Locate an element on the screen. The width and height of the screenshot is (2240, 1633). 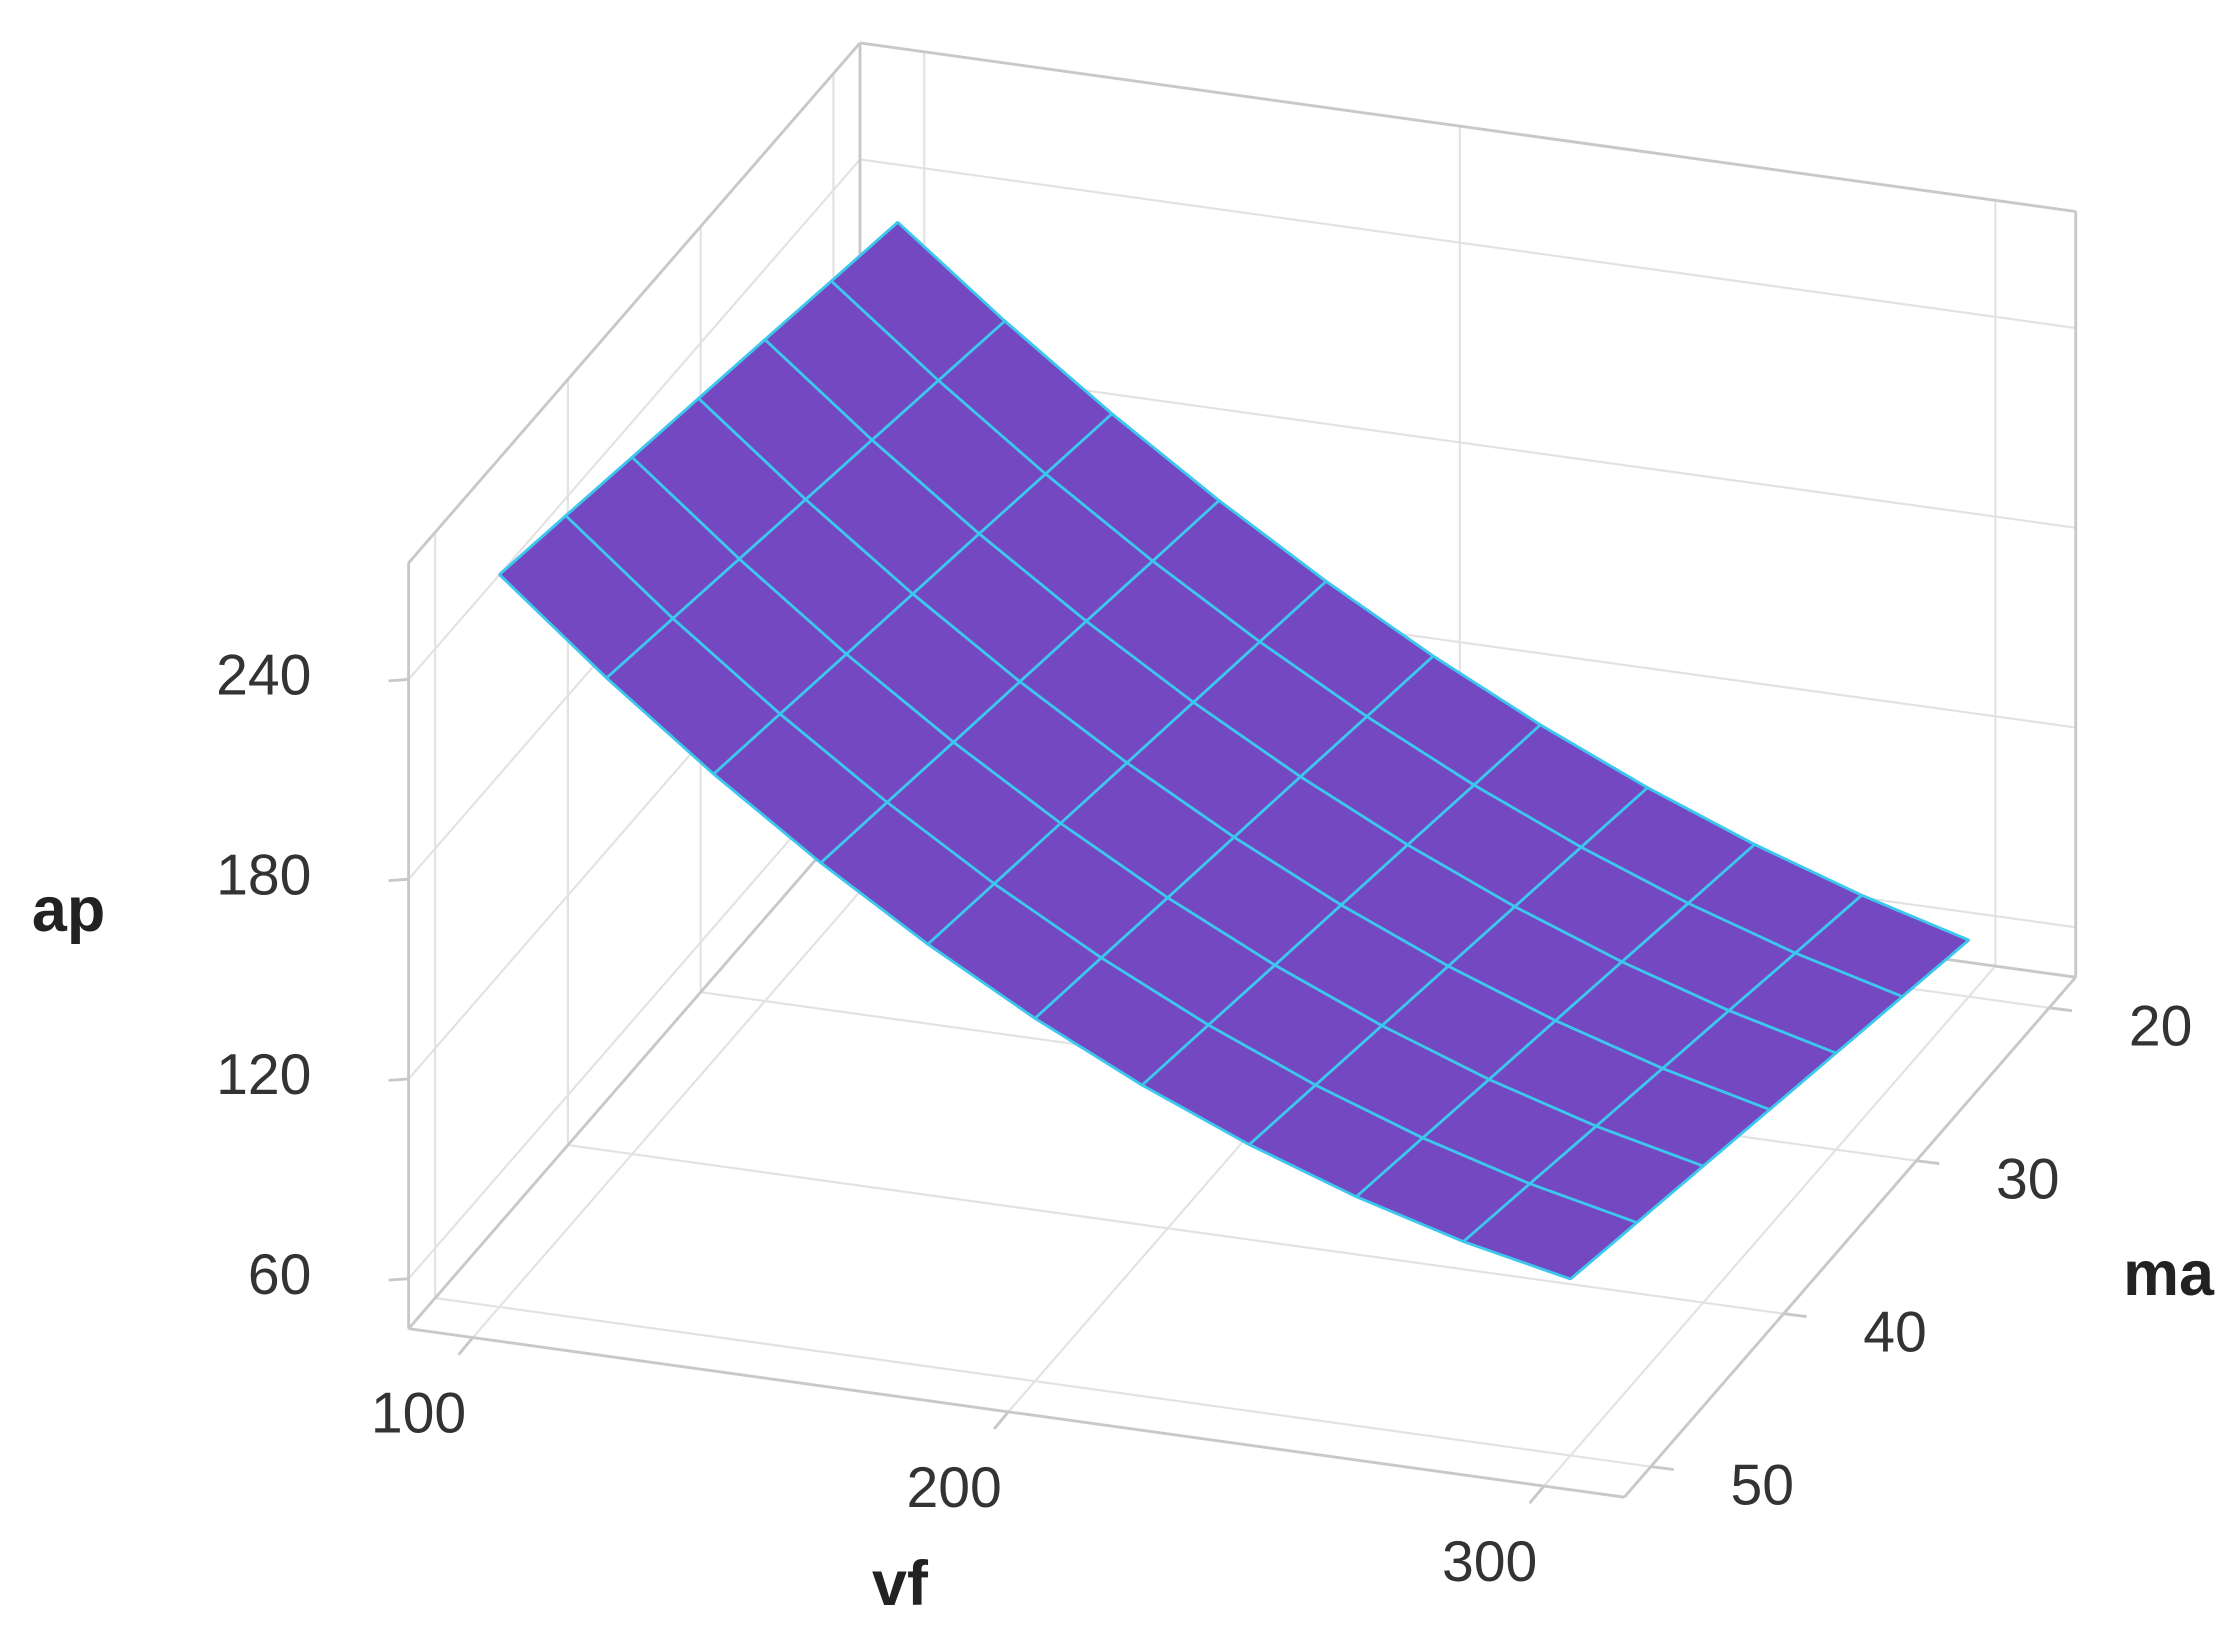
x-tick-label: 200 is located at coordinates (953, 1488).